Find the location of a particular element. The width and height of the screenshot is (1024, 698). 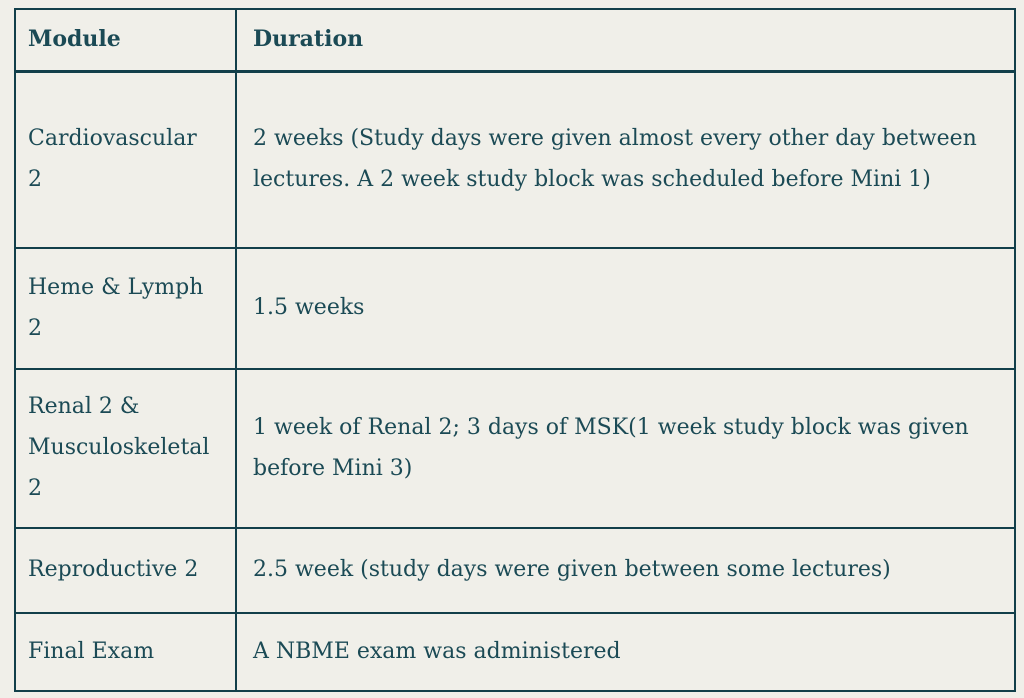

column-header-module: Module is located at coordinates (125, 40).